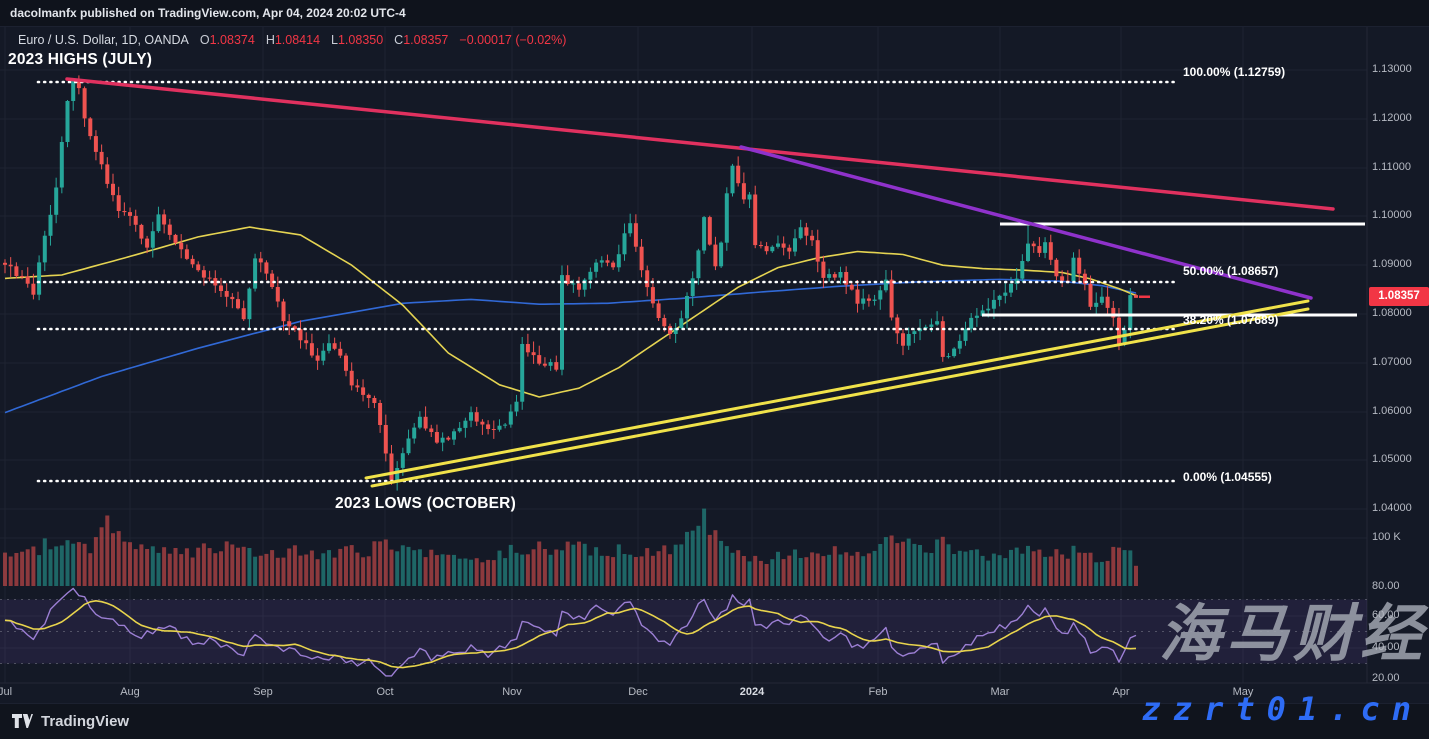 The height and width of the screenshot is (739, 1429). Describe the element at coordinates (1392, 508) in the screenshot. I see `price-axis-label: 1.04000` at that location.